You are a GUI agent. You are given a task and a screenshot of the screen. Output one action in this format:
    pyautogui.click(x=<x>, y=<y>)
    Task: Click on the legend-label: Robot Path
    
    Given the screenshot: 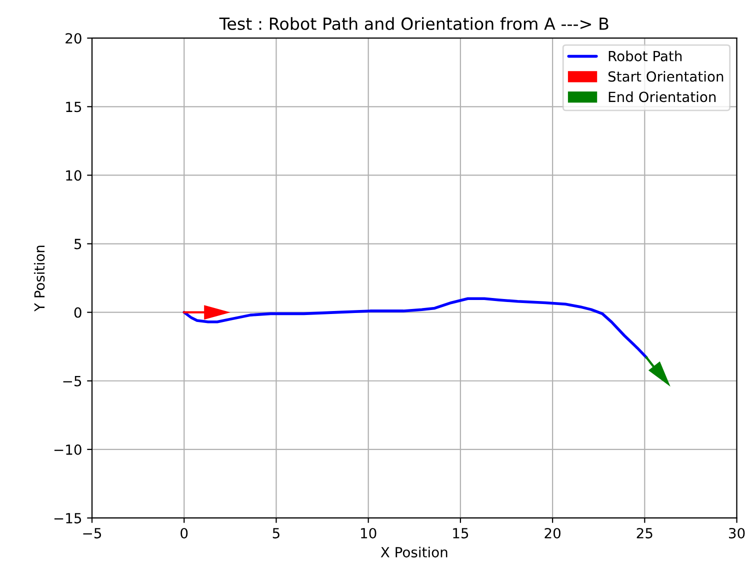 What is the action you would take?
    pyautogui.click(x=645, y=56)
    